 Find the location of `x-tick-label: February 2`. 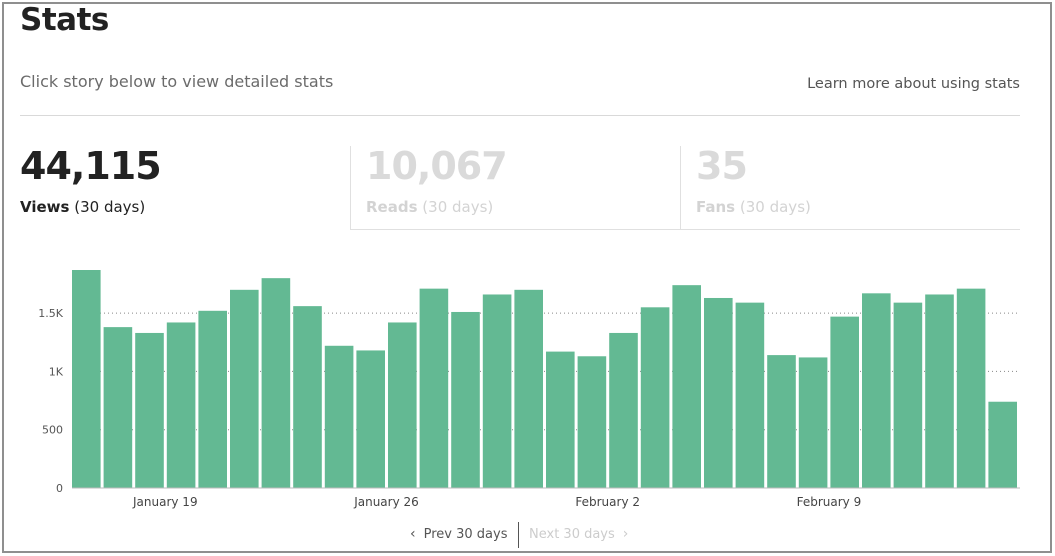

x-tick-label: February 2 is located at coordinates (607, 502).